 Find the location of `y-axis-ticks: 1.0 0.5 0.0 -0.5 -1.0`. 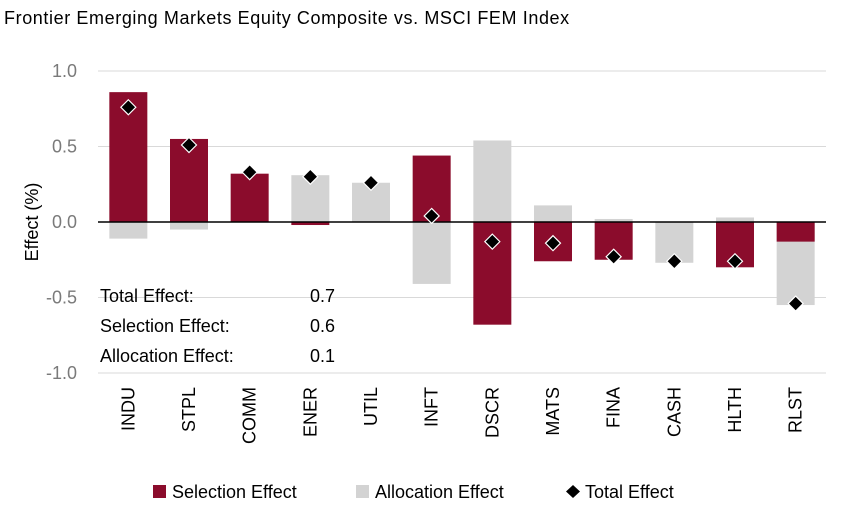

y-axis-ticks: 1.0 0.5 0.0 -0.5 -1.0 is located at coordinates (61, 222).